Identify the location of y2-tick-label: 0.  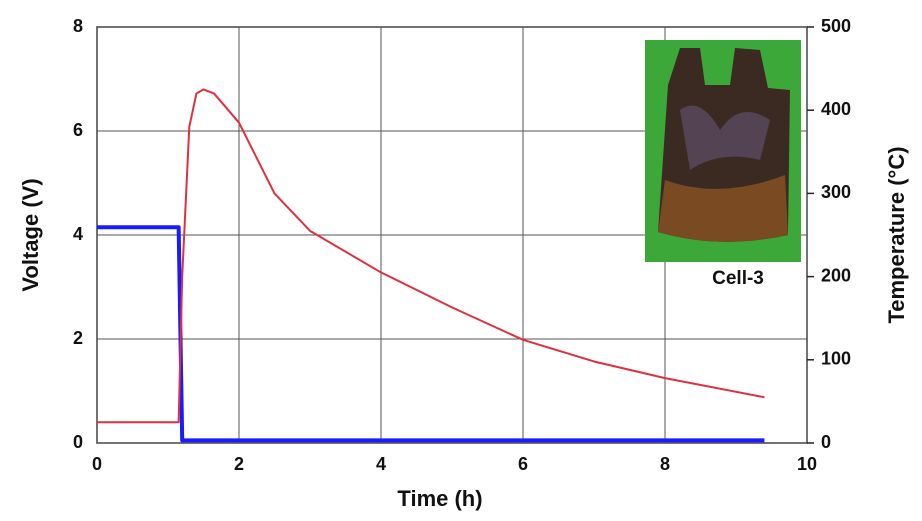
(826, 442).